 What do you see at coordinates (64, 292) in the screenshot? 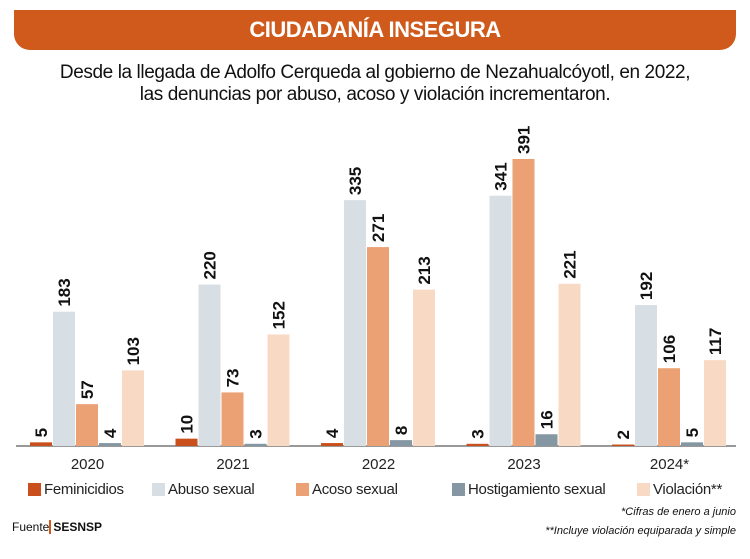
I see `data-label: 183` at bounding box center [64, 292].